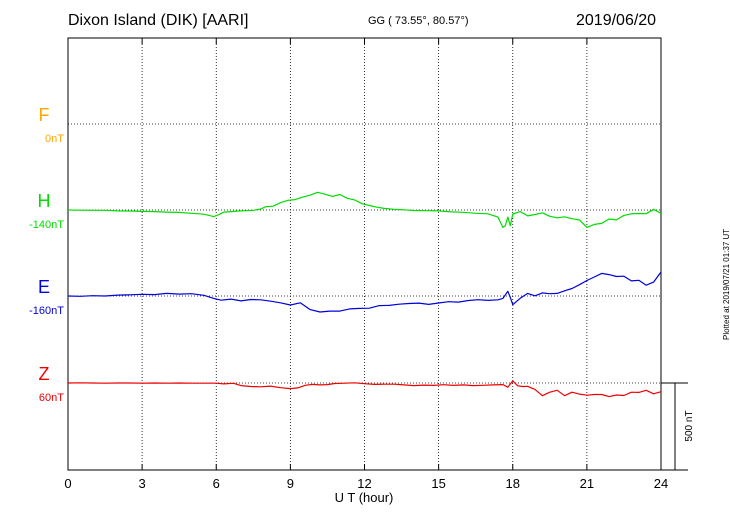  What do you see at coordinates (46, 254) in the screenshot?
I see `series-labels: F 0nT H -140nT E -160nT Z 60nT` at bounding box center [46, 254].